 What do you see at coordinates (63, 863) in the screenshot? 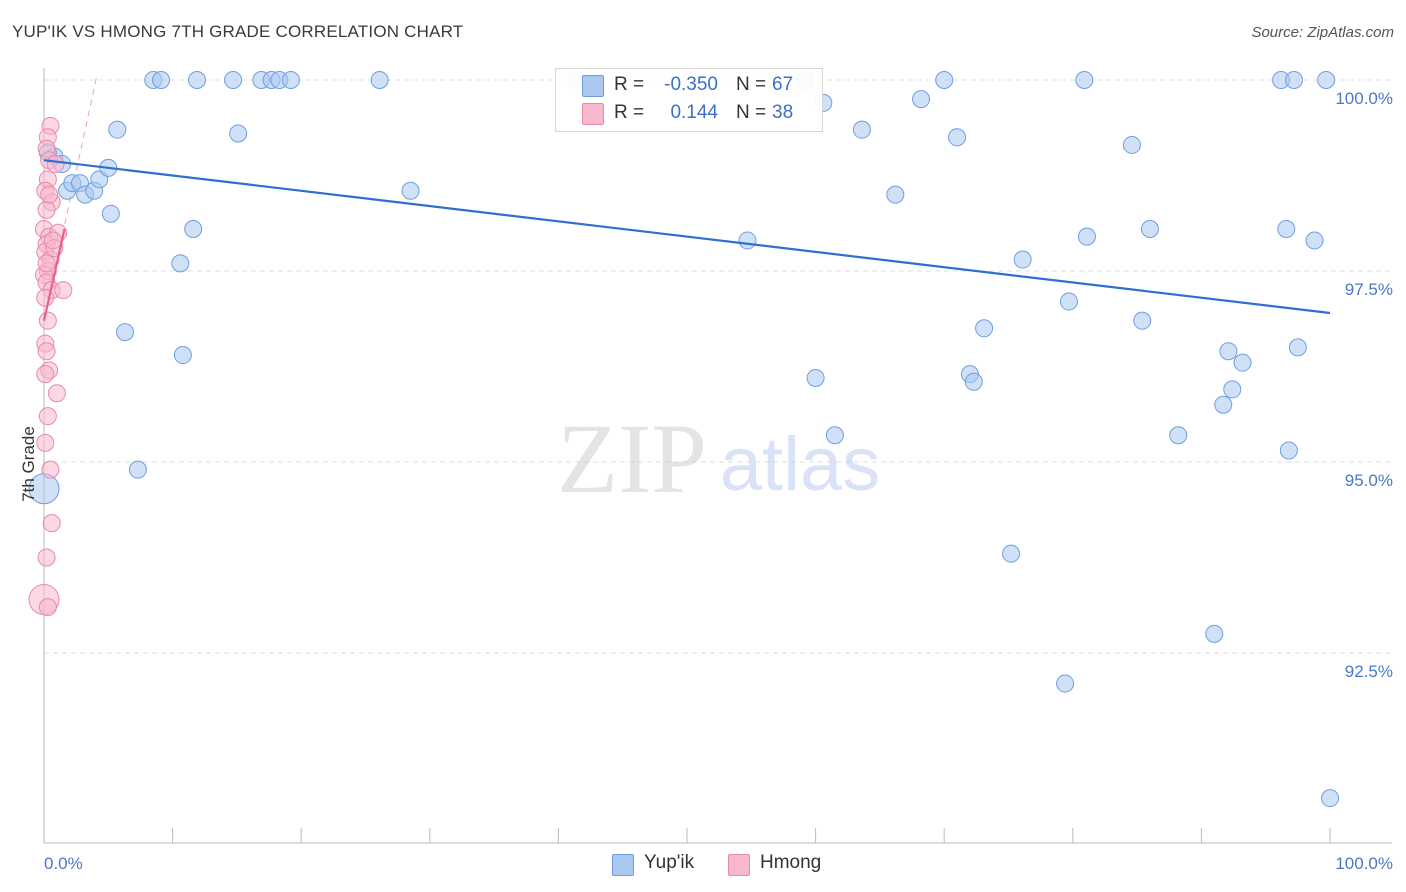
I see `x-tick-label: 0.0%` at bounding box center [63, 863].